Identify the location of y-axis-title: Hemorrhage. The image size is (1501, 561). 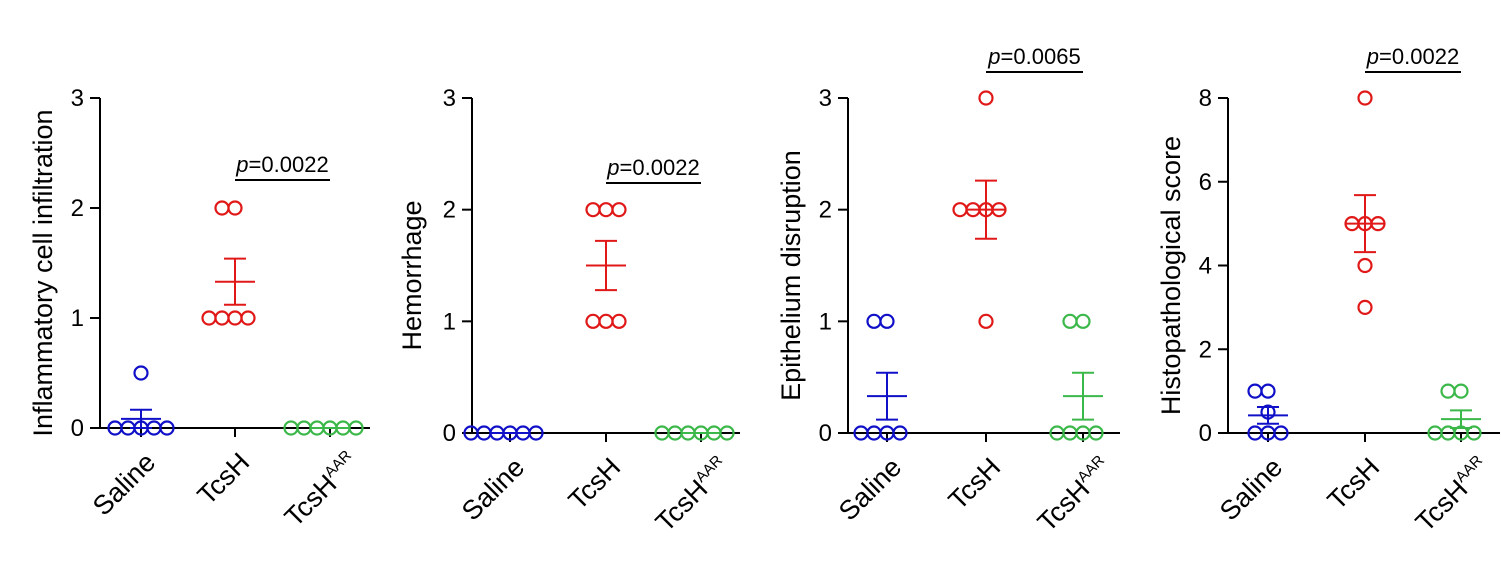
(412, 275).